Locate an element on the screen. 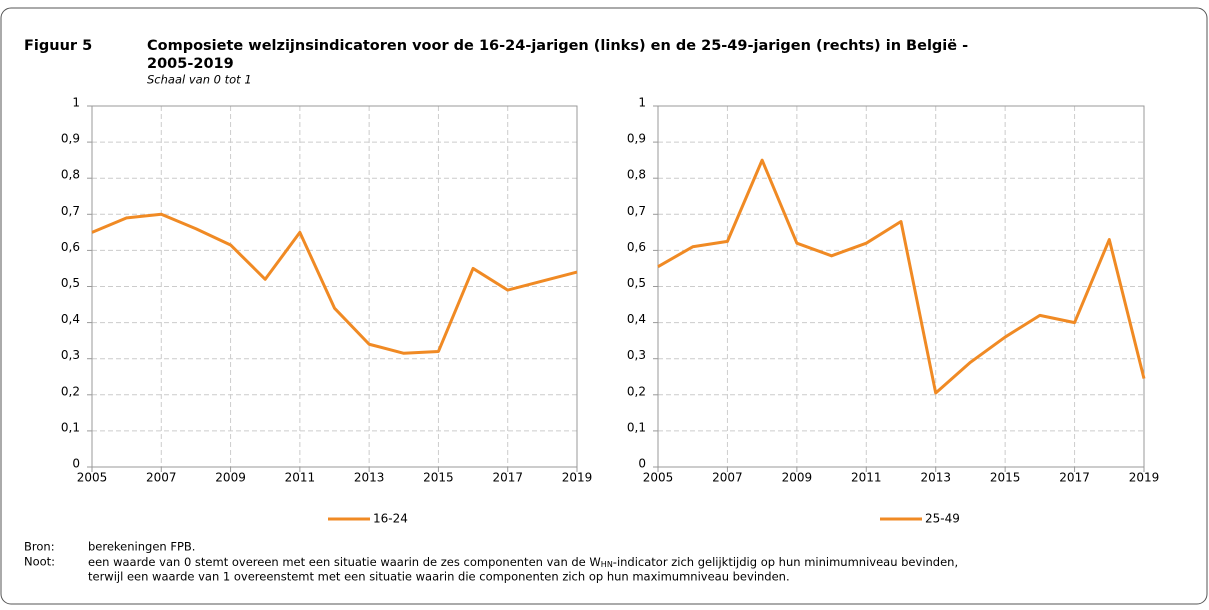  source-label: Bron: is located at coordinates (39, 547).